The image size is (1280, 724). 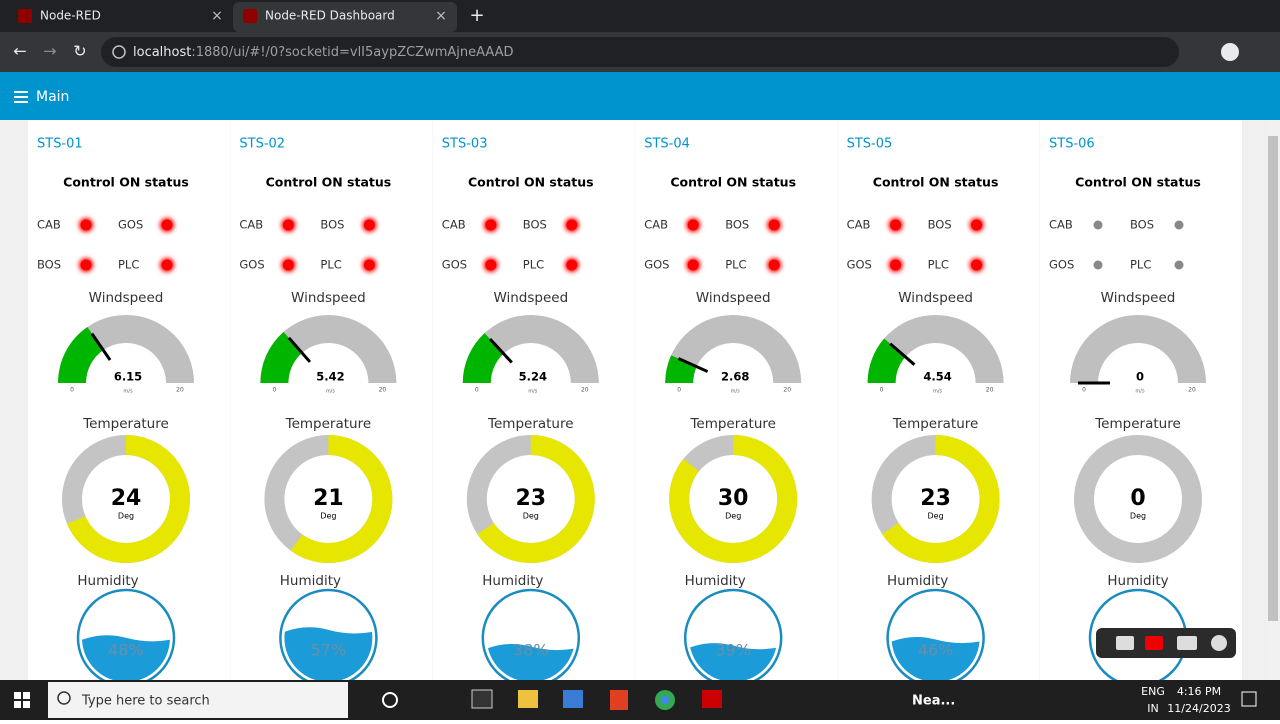 I want to click on address-bar, so click(x=640, y=52).